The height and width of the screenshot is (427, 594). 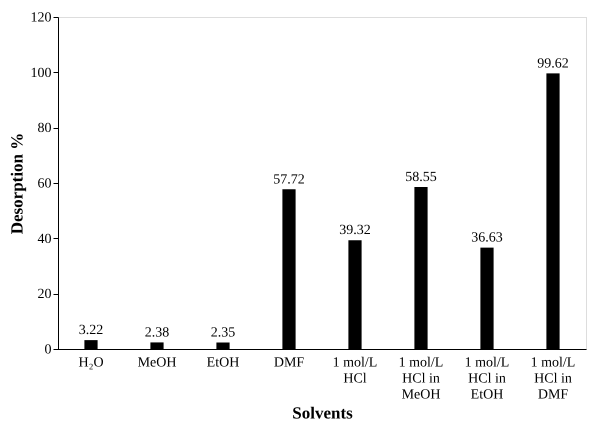 What do you see at coordinates (553, 379) in the screenshot?
I see `x-tick-label: 1 mol/L HCl in DMF` at bounding box center [553, 379].